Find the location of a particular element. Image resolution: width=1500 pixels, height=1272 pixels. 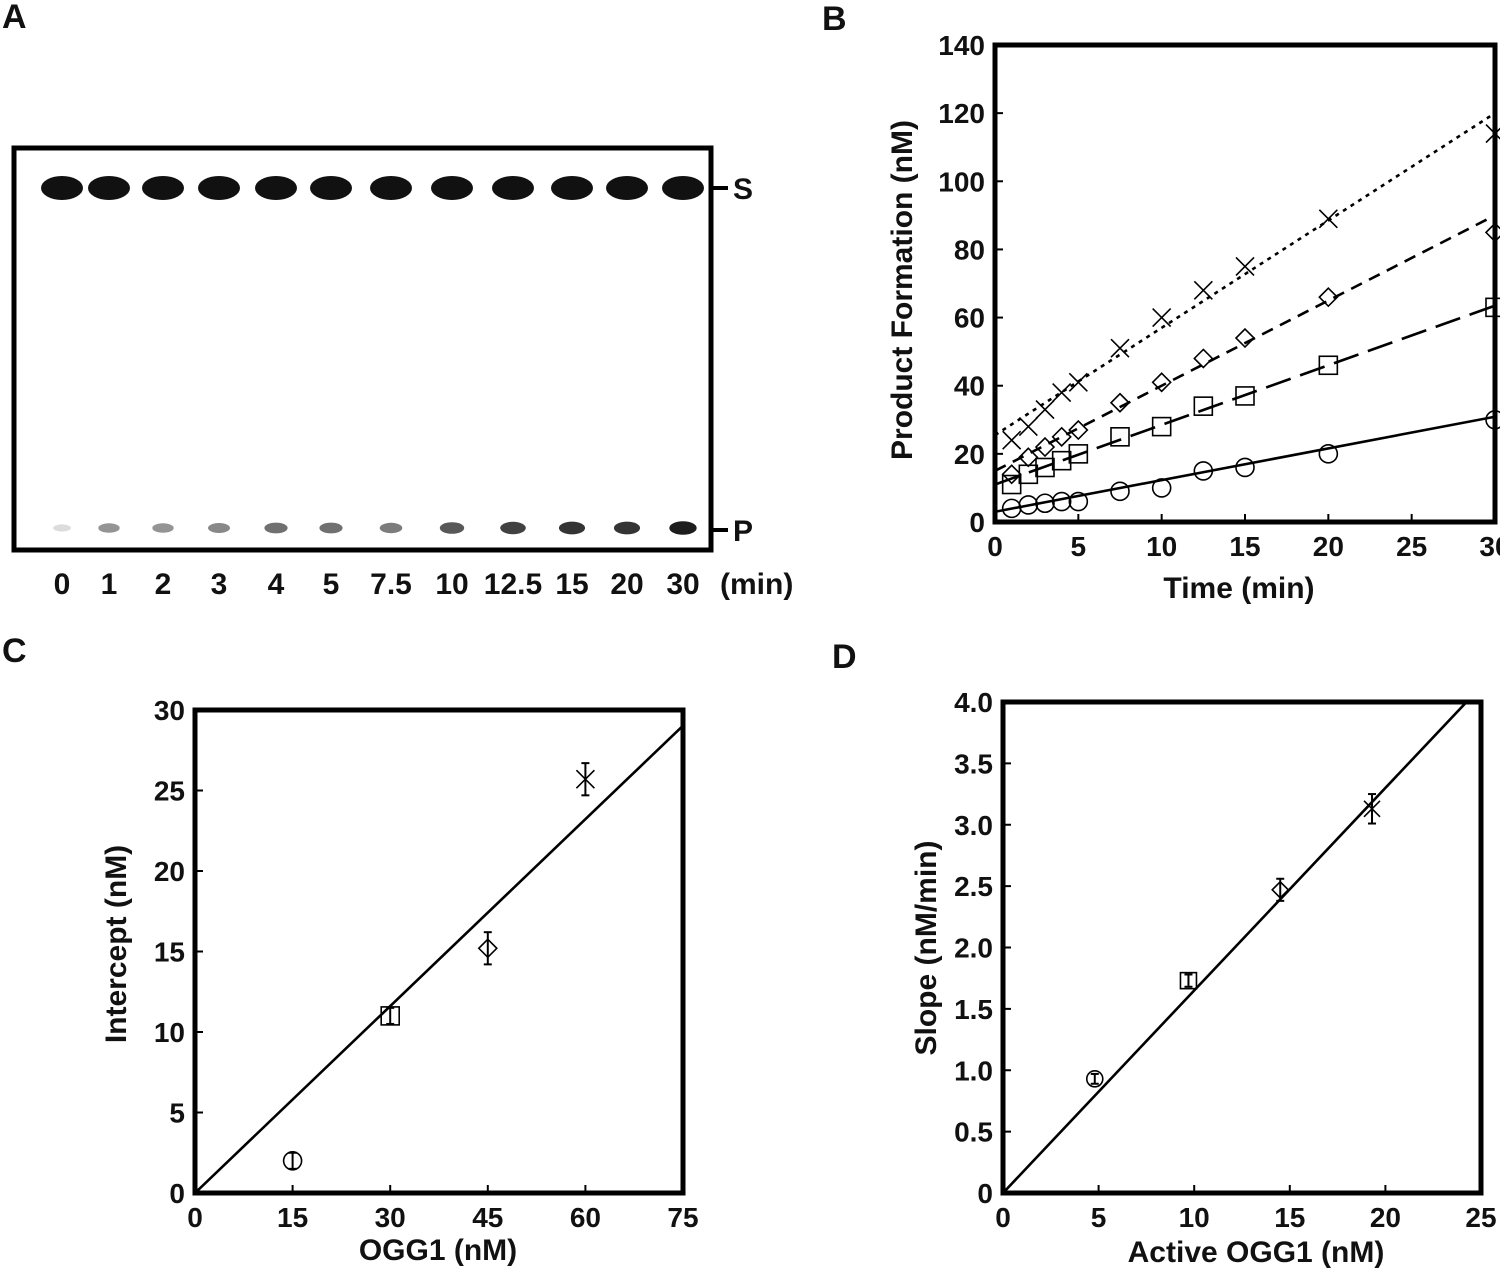

x-tick-label: 45 is located at coordinates (487, 1217).